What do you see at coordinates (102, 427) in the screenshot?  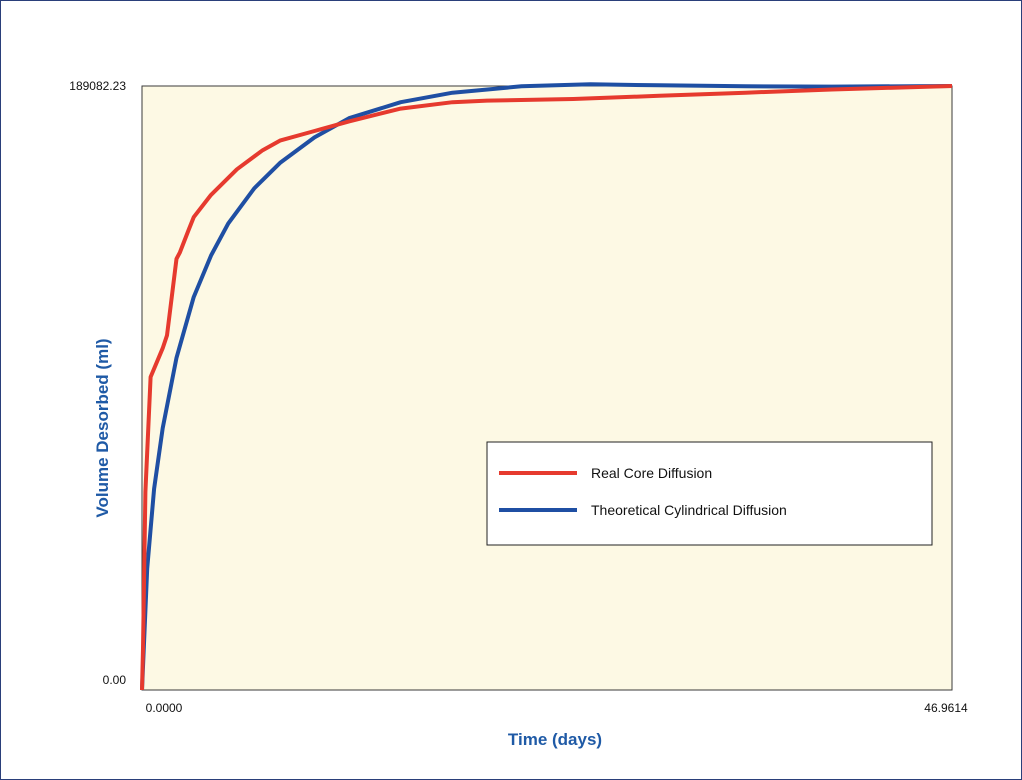 I see `y-axis-title: Volume Desorbed (ml)` at bounding box center [102, 427].